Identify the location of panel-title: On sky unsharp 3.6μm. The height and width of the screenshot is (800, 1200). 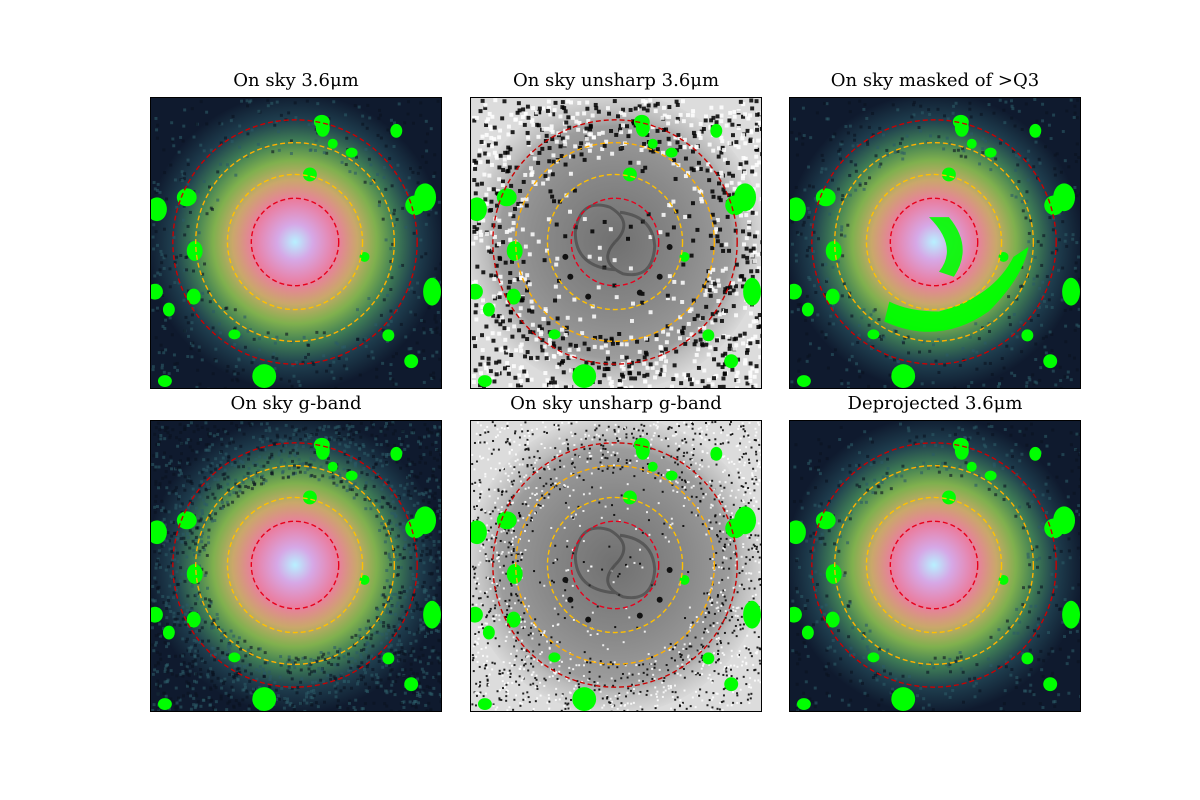
(616, 80).